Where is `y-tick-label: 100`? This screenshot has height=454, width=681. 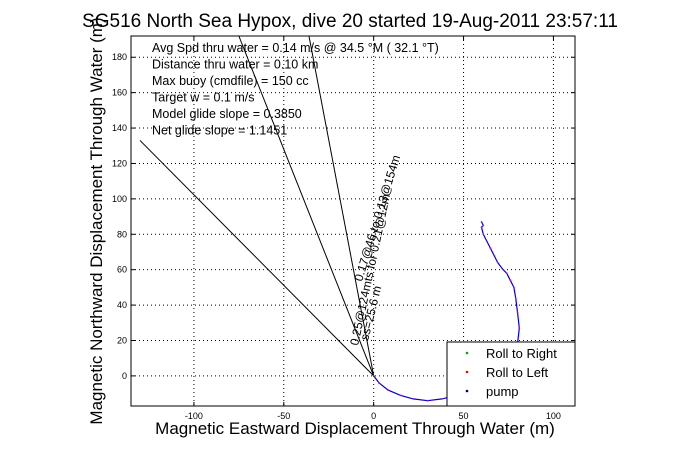 y-tick-label: 100 is located at coordinates (119, 199).